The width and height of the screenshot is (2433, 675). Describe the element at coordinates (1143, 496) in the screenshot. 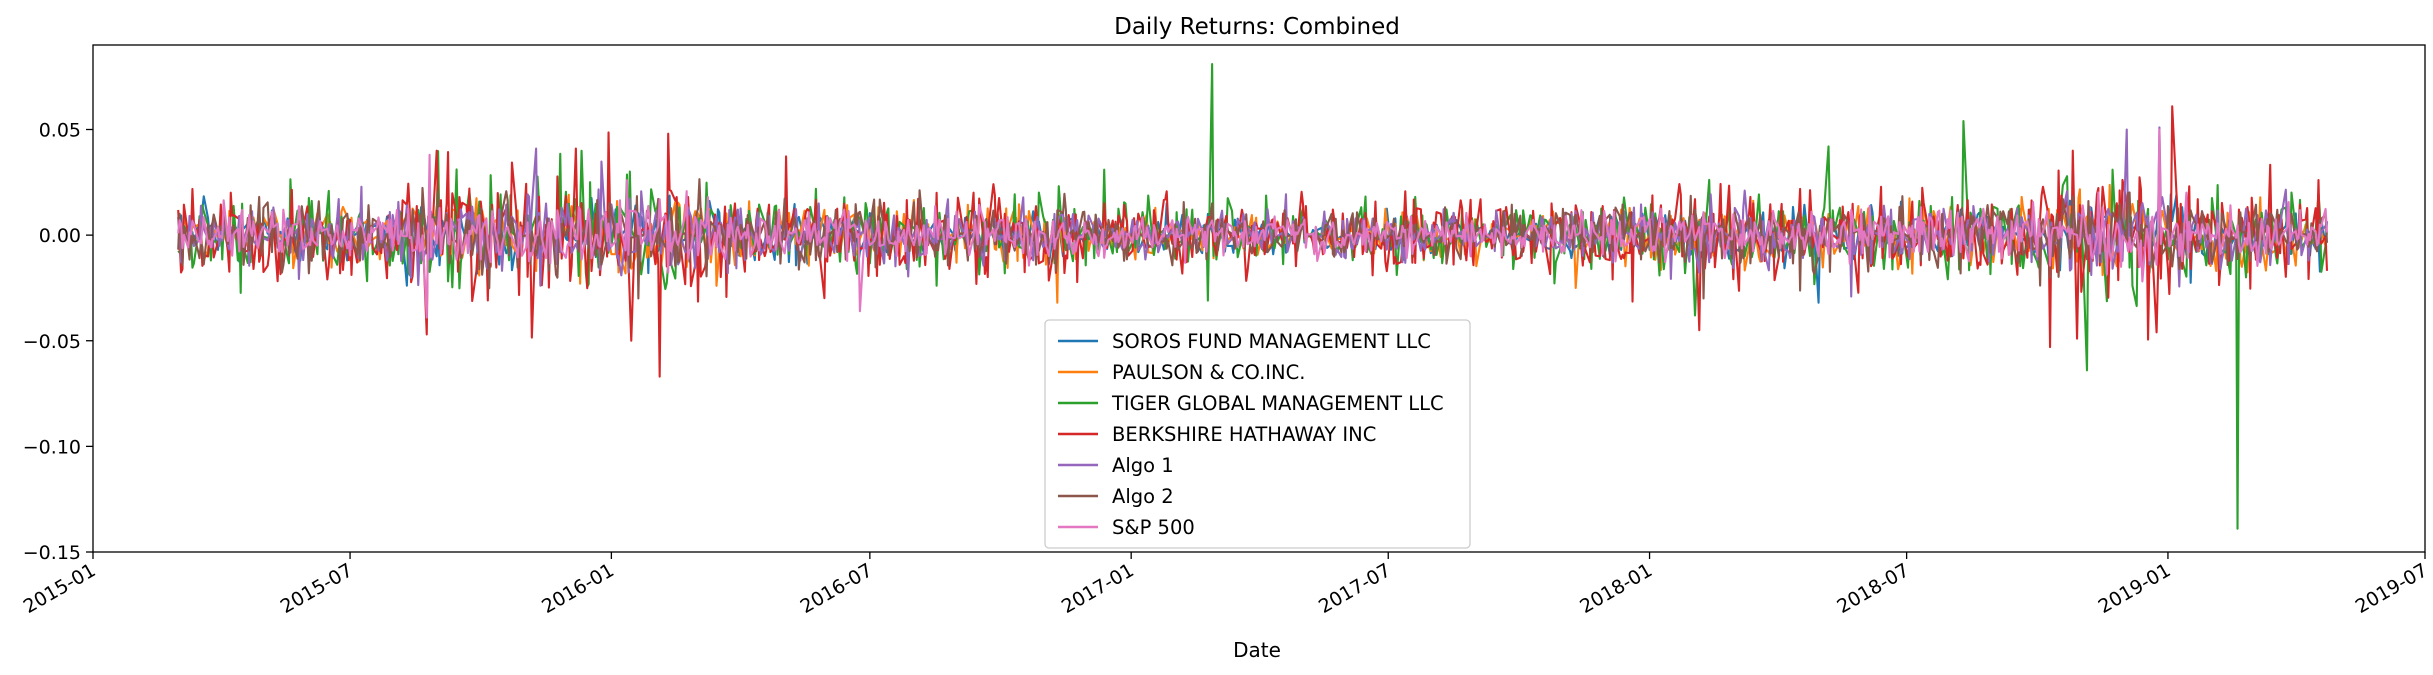

I see `legend-entry: Algo 2` at that location.